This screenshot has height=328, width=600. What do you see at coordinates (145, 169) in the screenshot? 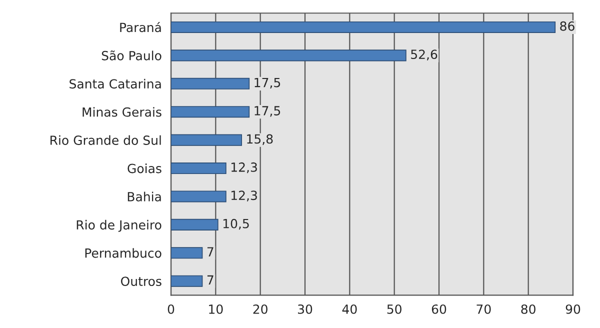
I see `y-tick-label: Goias` at bounding box center [145, 169].